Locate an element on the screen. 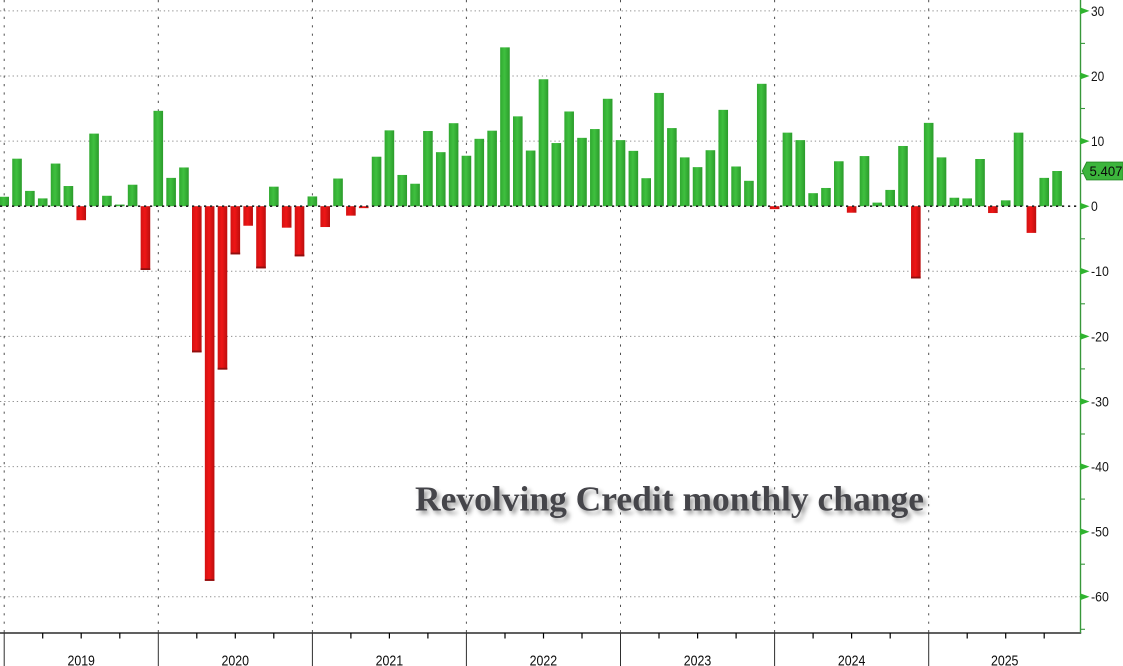  svg-text: -20 is located at coordinates (1100, 336).